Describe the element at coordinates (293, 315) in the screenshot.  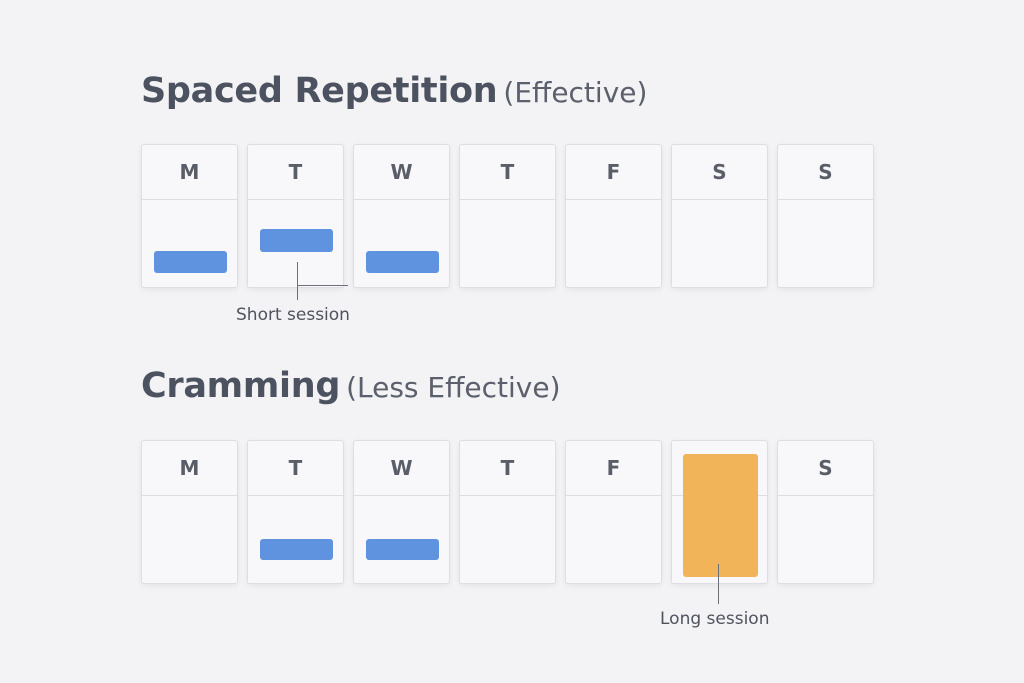
I see `short-session-label: Short session` at that location.